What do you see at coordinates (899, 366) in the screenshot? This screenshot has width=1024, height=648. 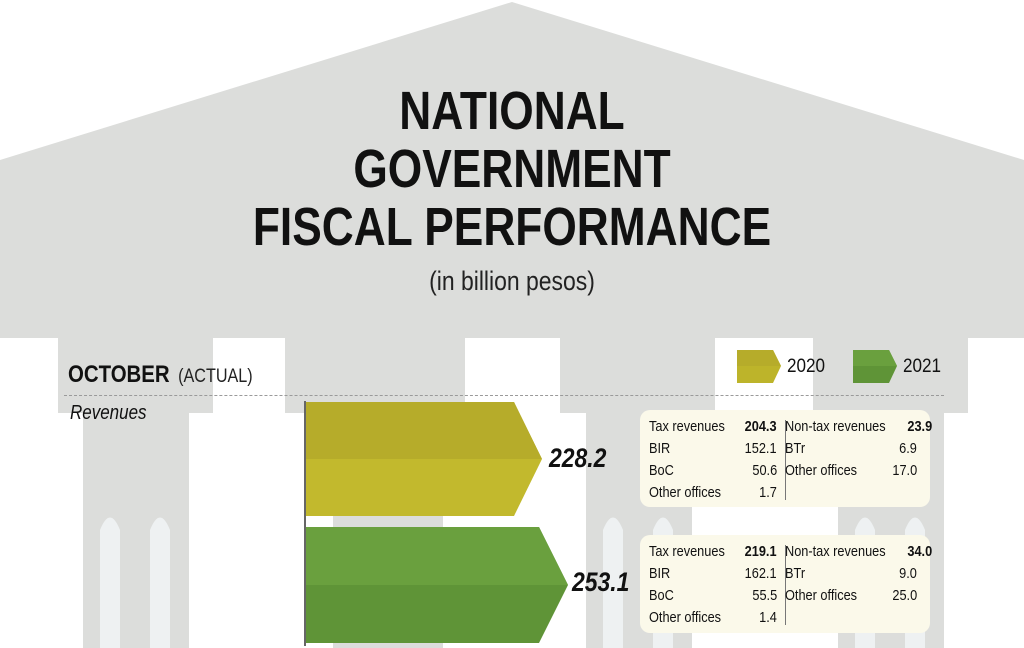 I see `legend-item-2021: 2021` at bounding box center [899, 366].